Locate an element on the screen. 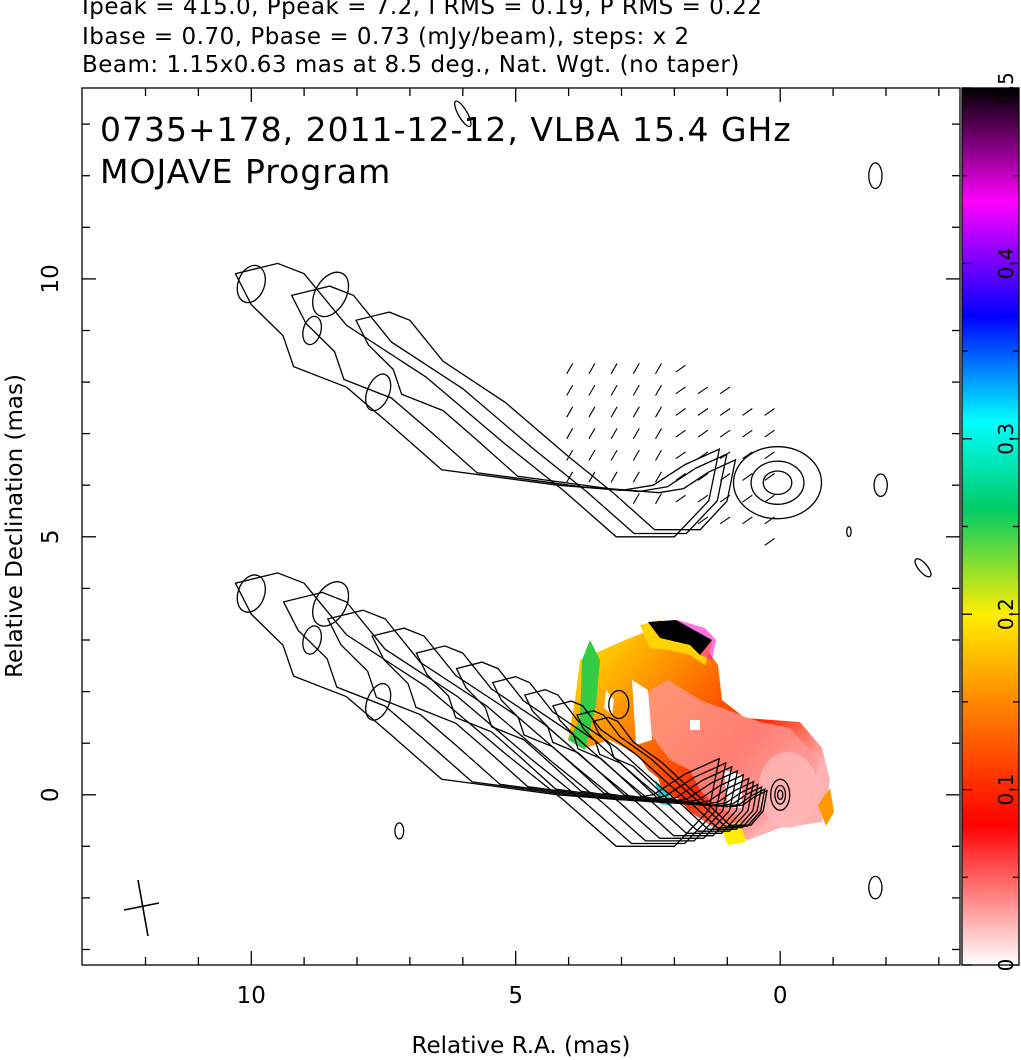  x-tick-label: 5 is located at coordinates (515, 996).